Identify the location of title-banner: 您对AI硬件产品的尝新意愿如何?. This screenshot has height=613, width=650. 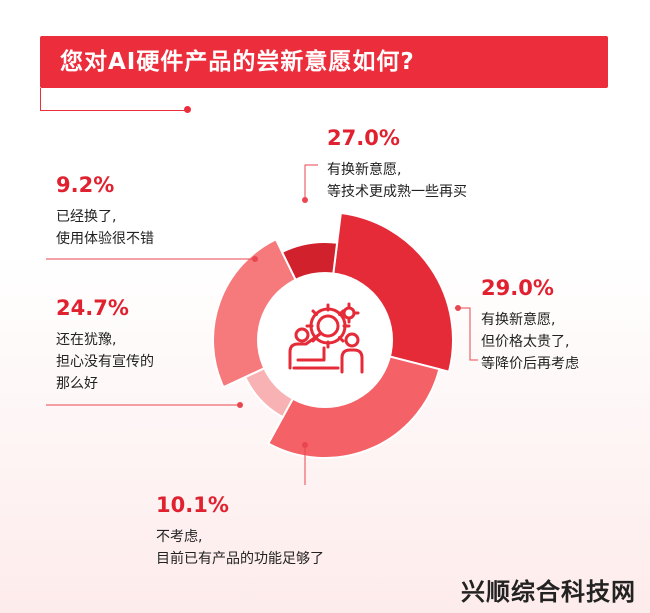
(324, 62).